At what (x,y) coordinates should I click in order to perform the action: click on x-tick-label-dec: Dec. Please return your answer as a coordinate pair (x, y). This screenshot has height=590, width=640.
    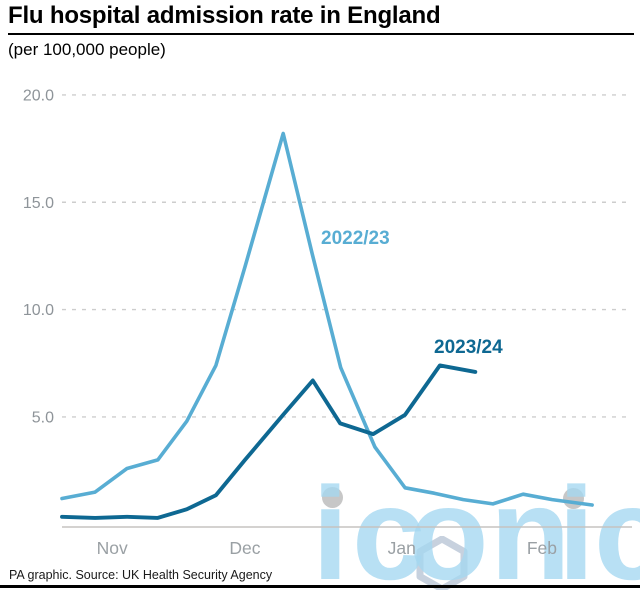
    Looking at the image, I should click on (244, 548).